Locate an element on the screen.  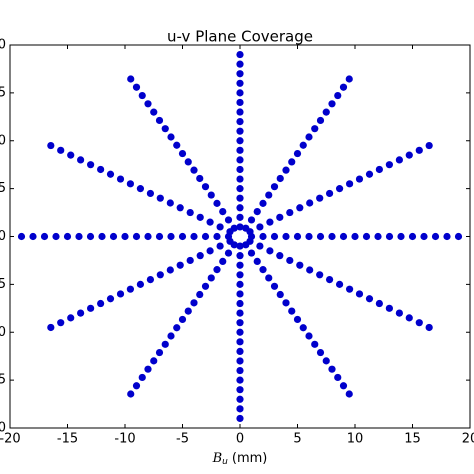
x-tick-label: 20 is located at coordinates (468, 439).